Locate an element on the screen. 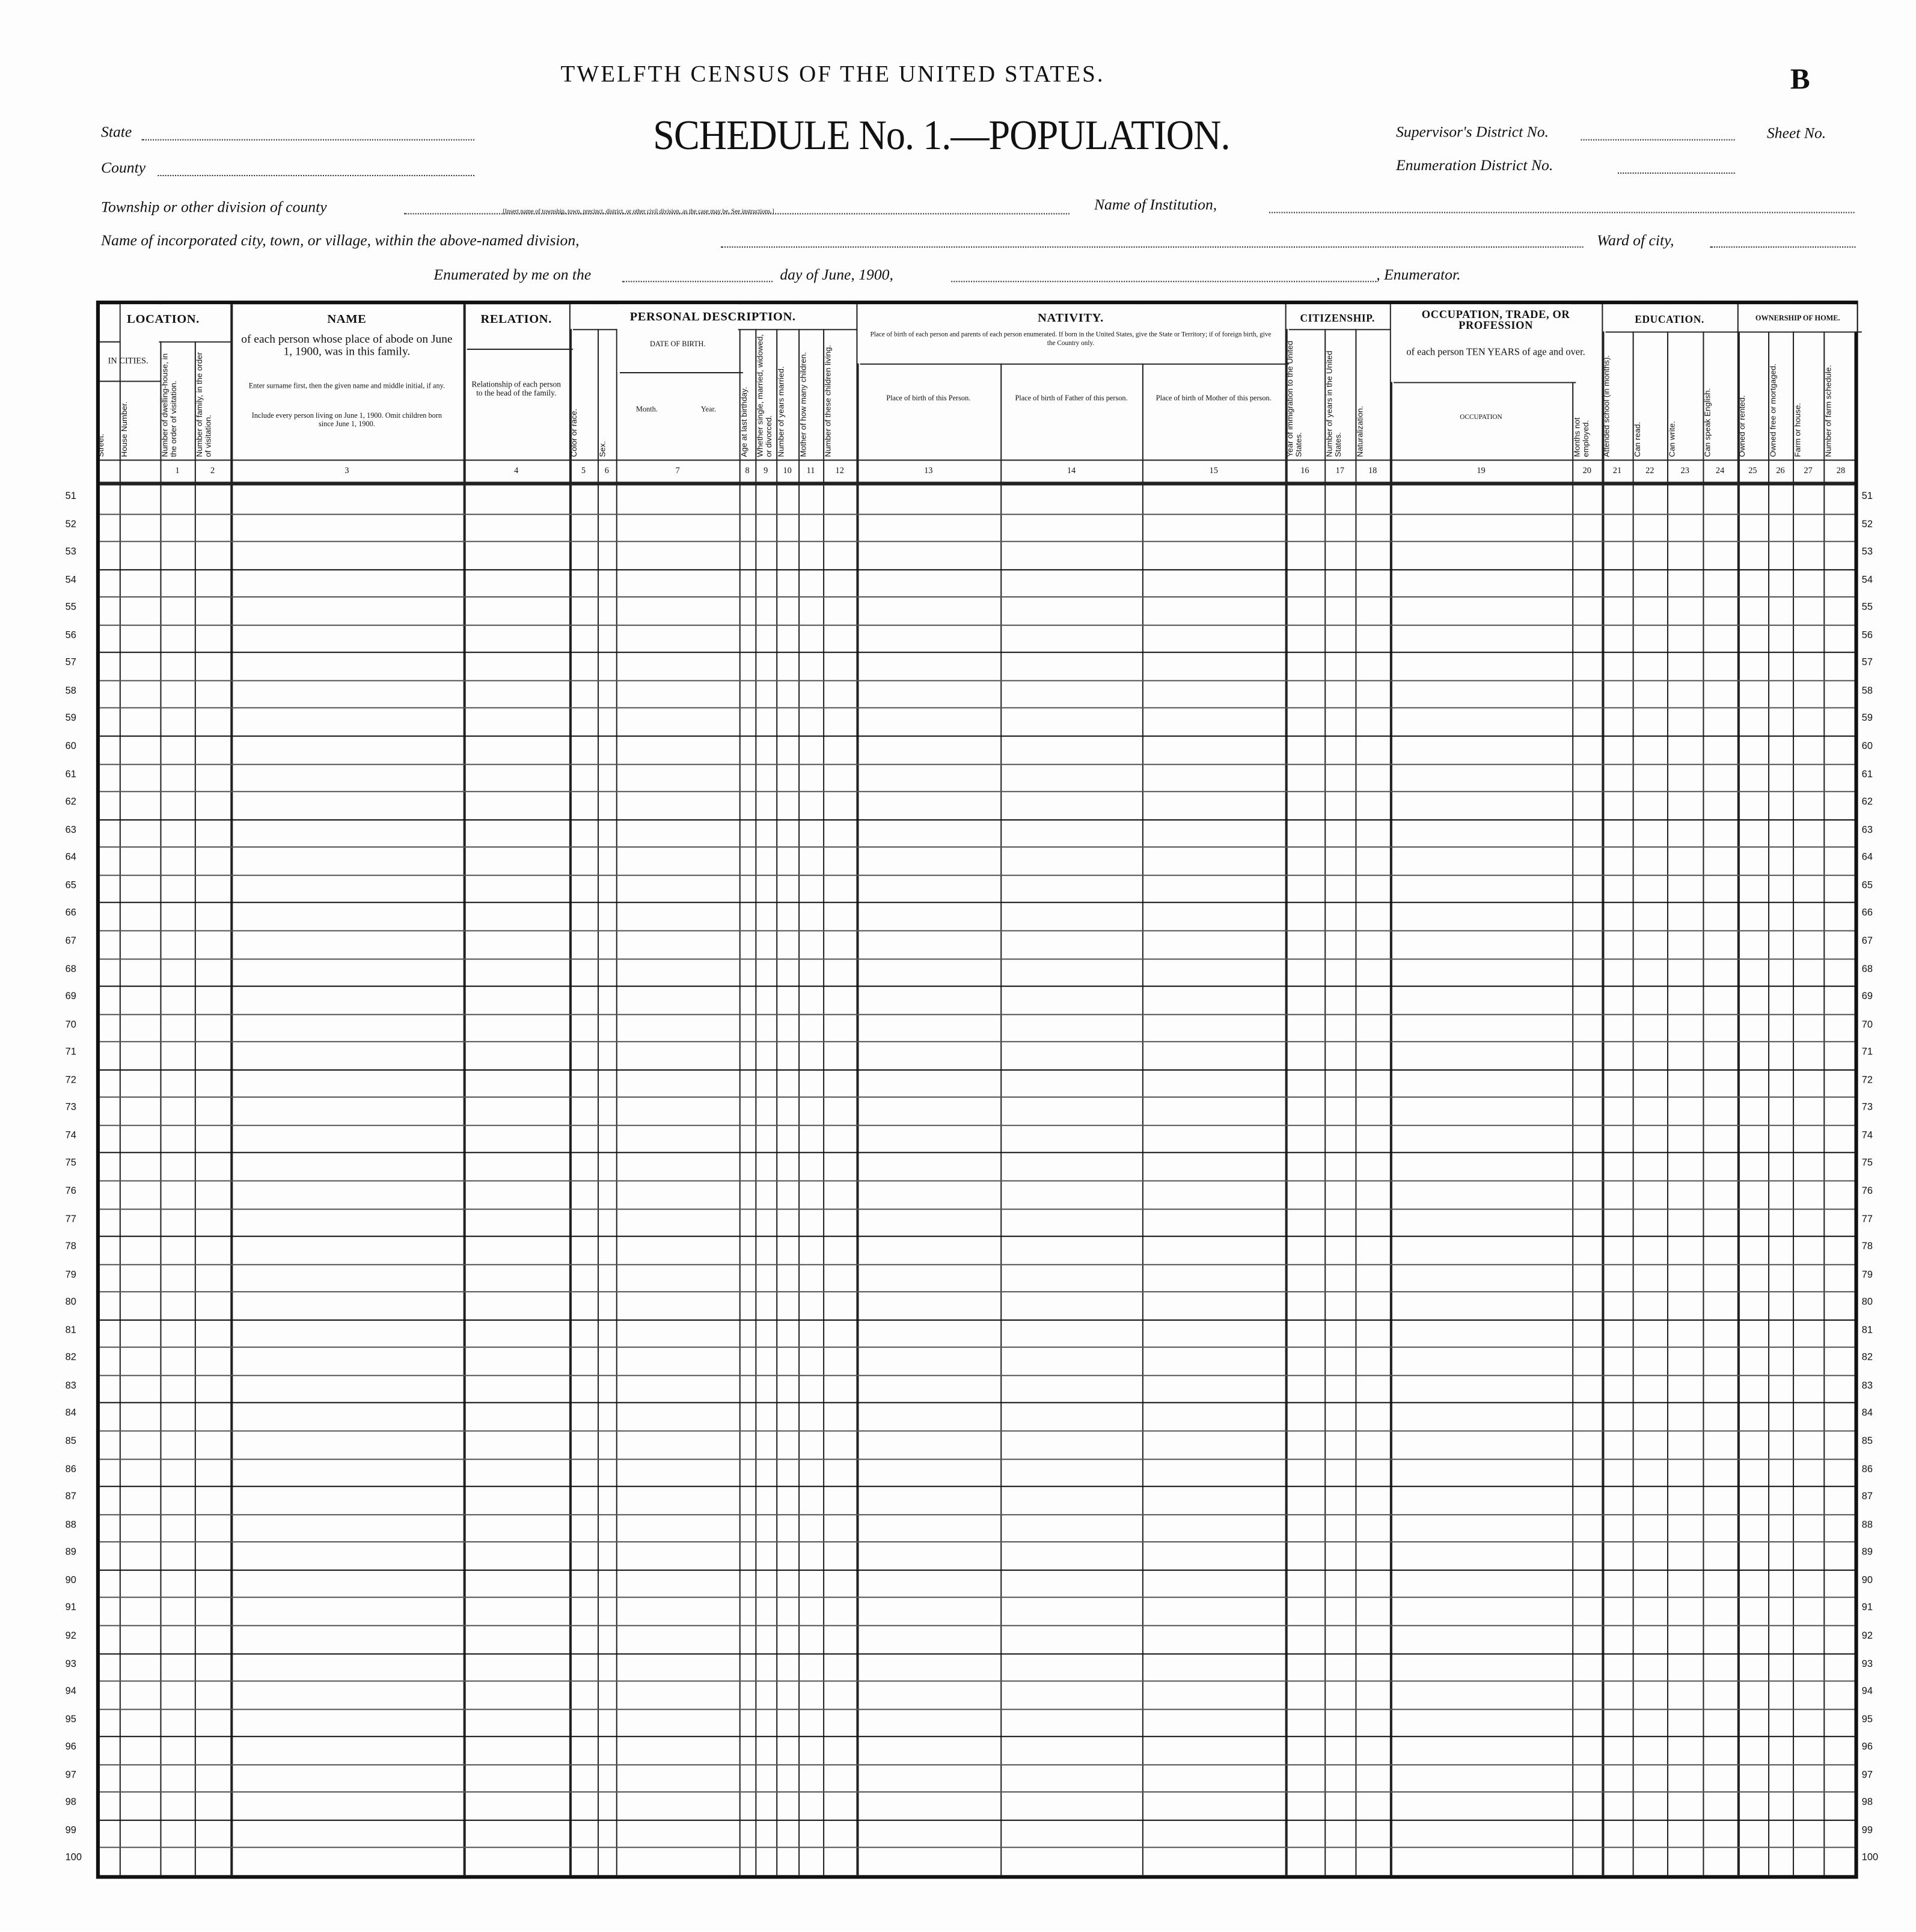  township-label: Township or other division of county is located at coordinates (214, 207).